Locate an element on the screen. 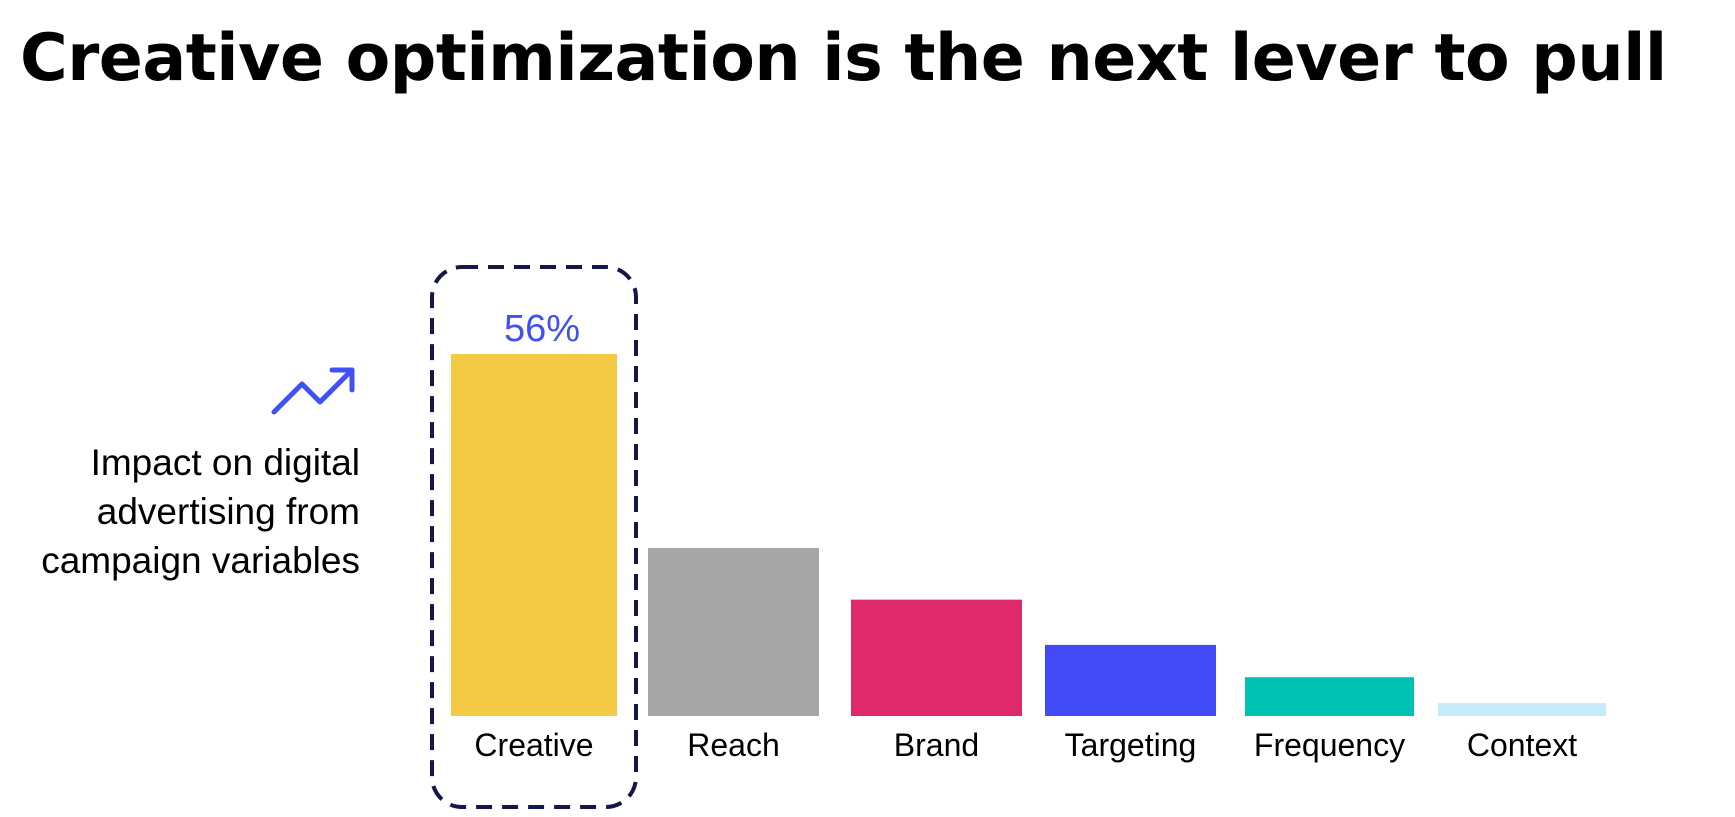 The width and height of the screenshot is (1735, 817). category-label-creative: Creative is located at coordinates (533, 745).